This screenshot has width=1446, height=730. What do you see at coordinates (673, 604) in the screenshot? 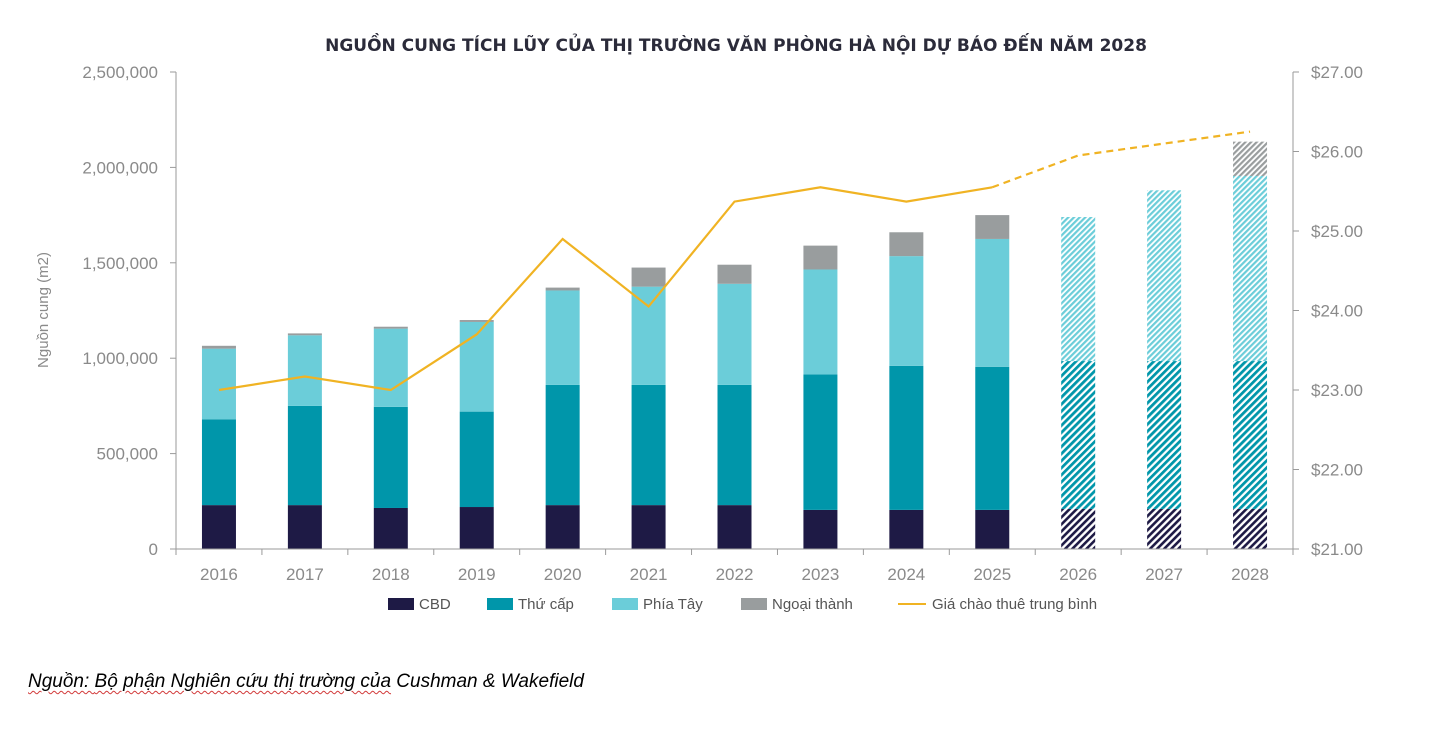
I see `legend-label: Phía Tây` at bounding box center [673, 604].